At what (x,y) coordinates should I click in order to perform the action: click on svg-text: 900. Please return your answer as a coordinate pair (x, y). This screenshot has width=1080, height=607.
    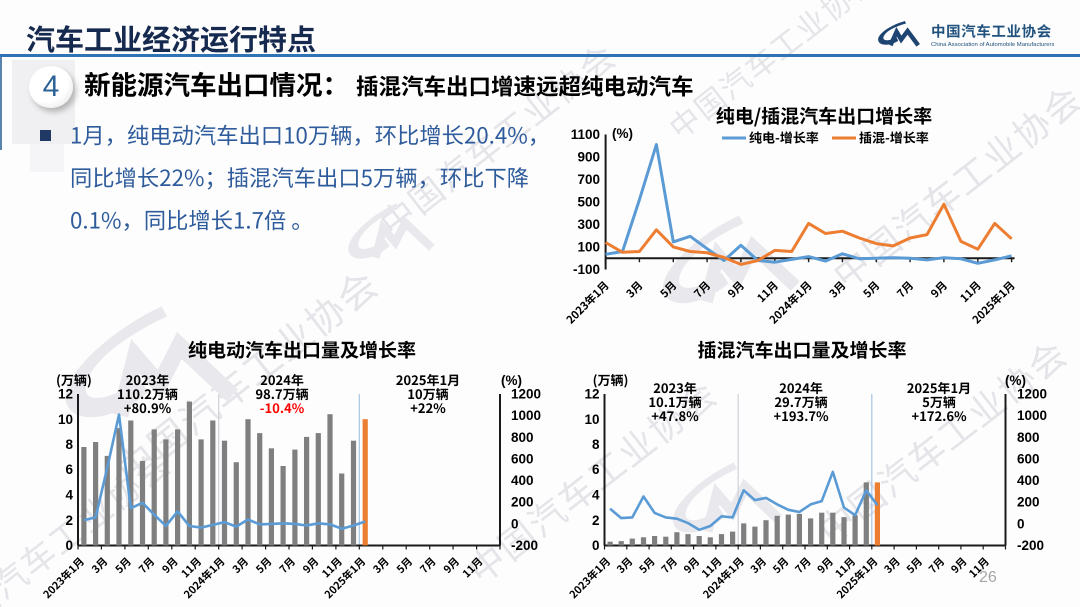
    Looking at the image, I should click on (588, 157).